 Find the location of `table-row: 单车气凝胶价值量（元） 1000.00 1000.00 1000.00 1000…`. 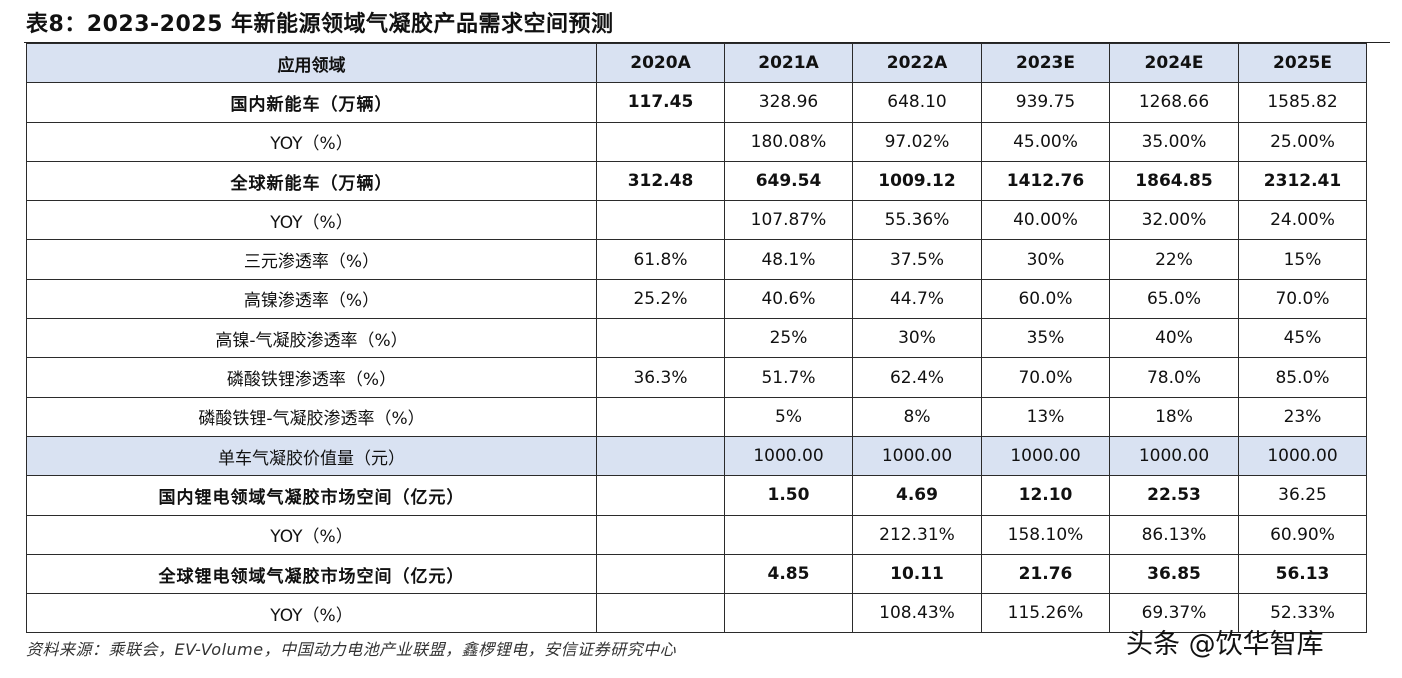

table-row: 单车气凝胶价值量（元） 1000.00 1000.00 1000.00 1000… is located at coordinates (696, 456).